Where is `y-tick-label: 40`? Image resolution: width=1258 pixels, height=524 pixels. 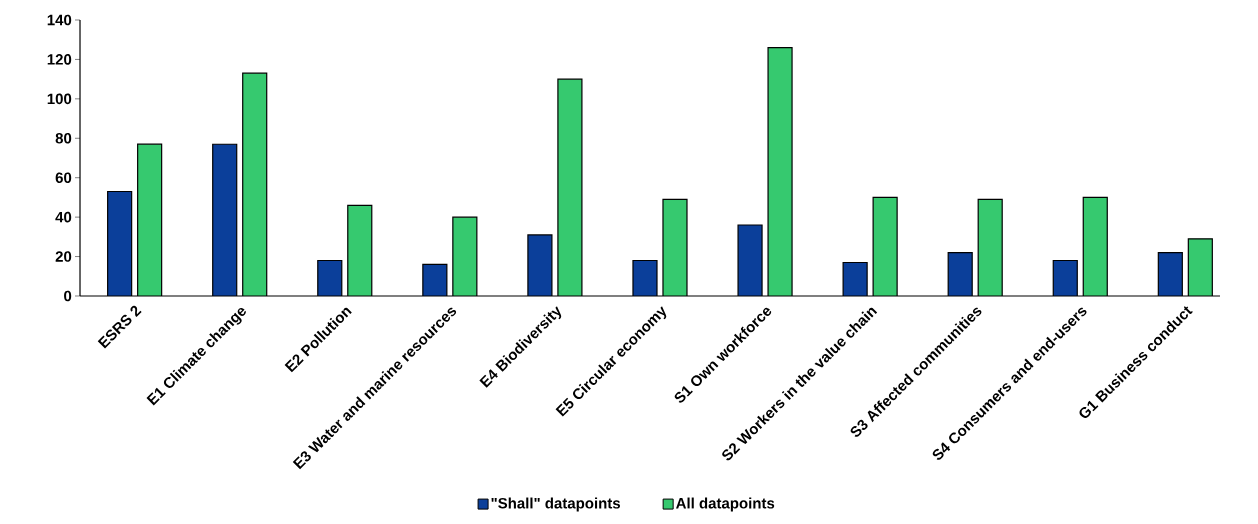
y-tick-label: 40 is located at coordinates (63, 217).